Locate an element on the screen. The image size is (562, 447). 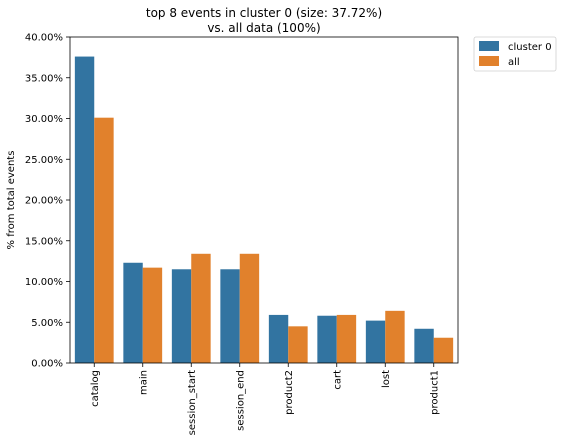
x-tick-label: main is located at coordinates (143, 382).